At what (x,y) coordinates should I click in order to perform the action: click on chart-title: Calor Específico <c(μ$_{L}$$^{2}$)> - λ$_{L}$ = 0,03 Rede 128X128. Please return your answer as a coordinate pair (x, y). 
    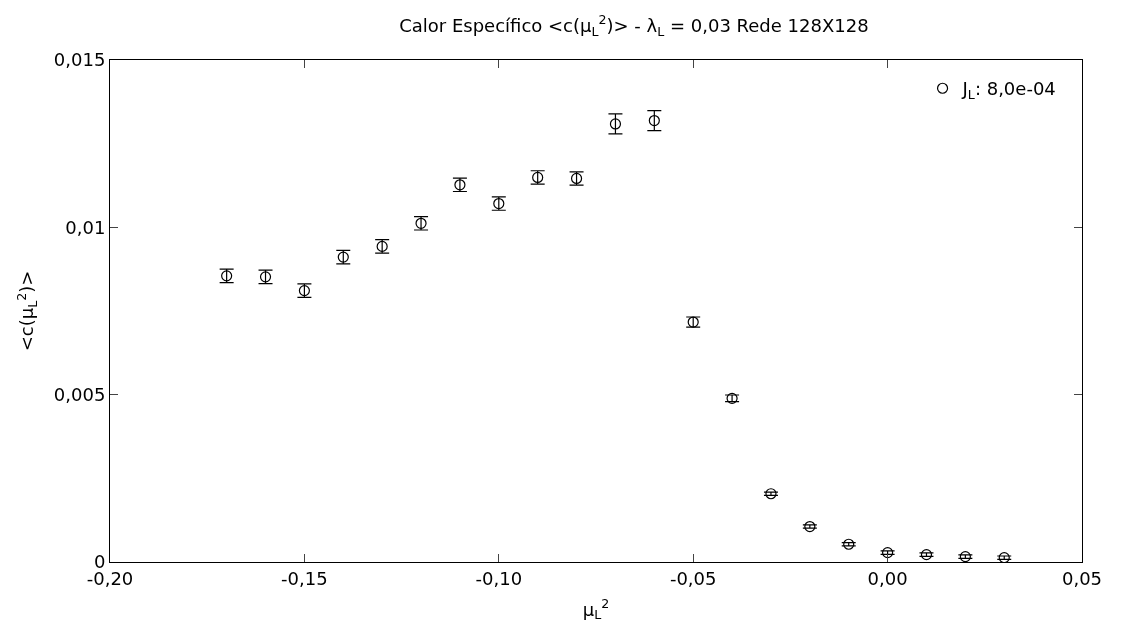
    Looking at the image, I should click on (634, 25).